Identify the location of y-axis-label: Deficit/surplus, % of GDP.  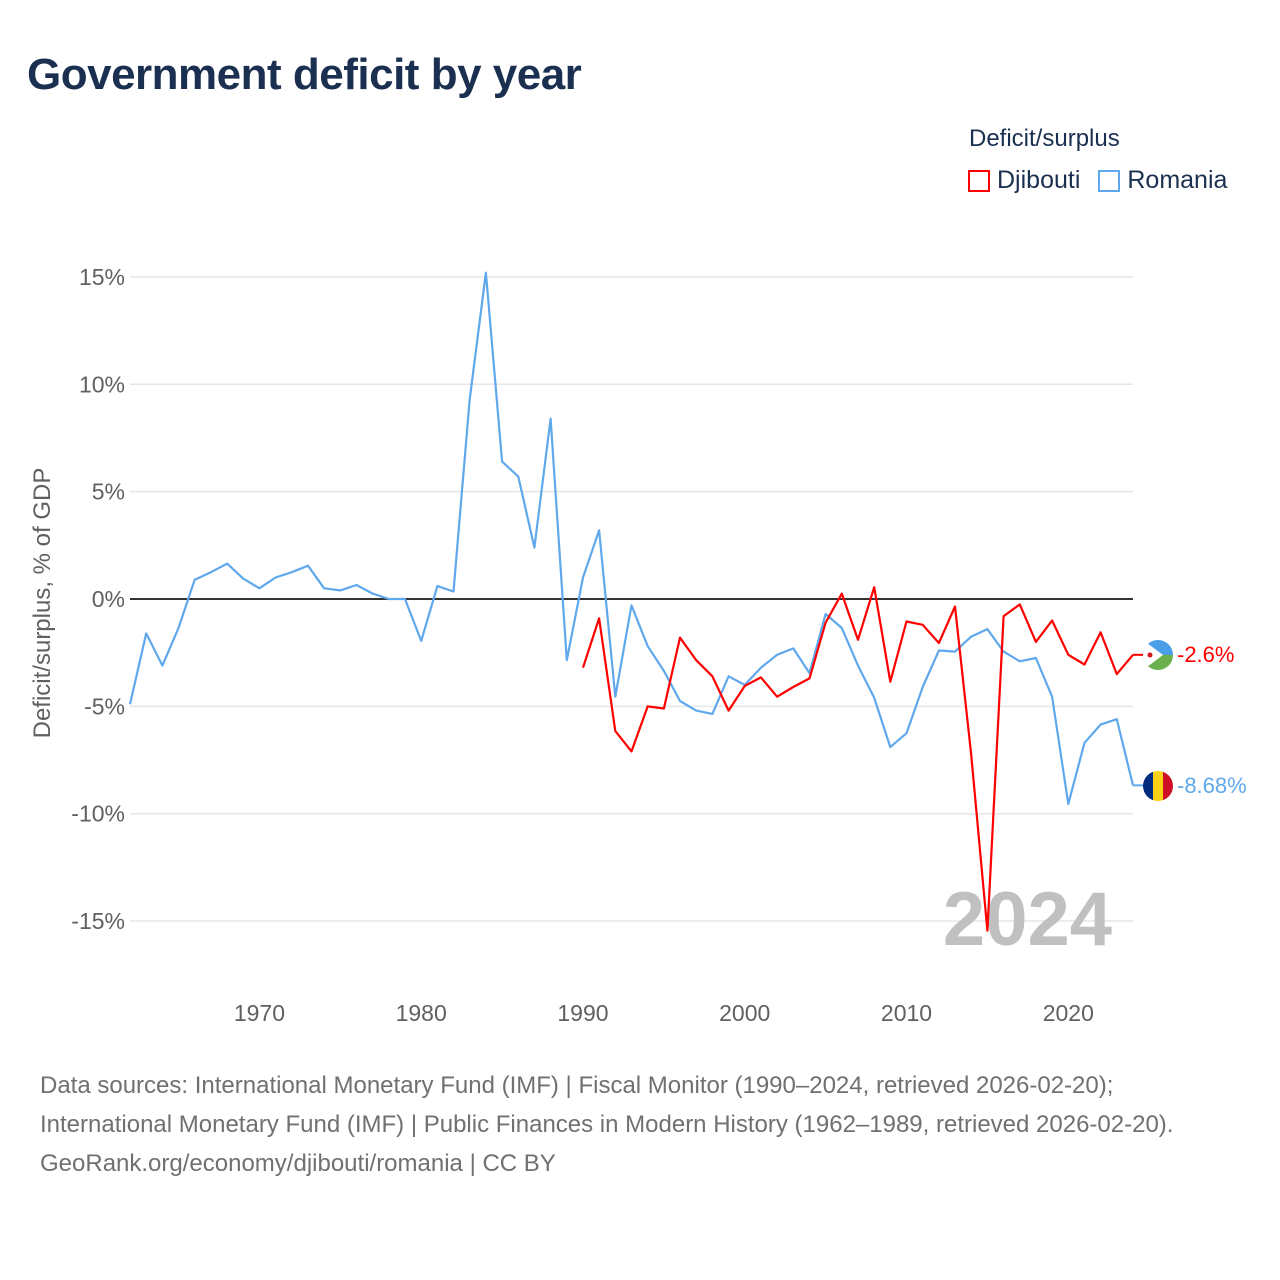
(42, 603).